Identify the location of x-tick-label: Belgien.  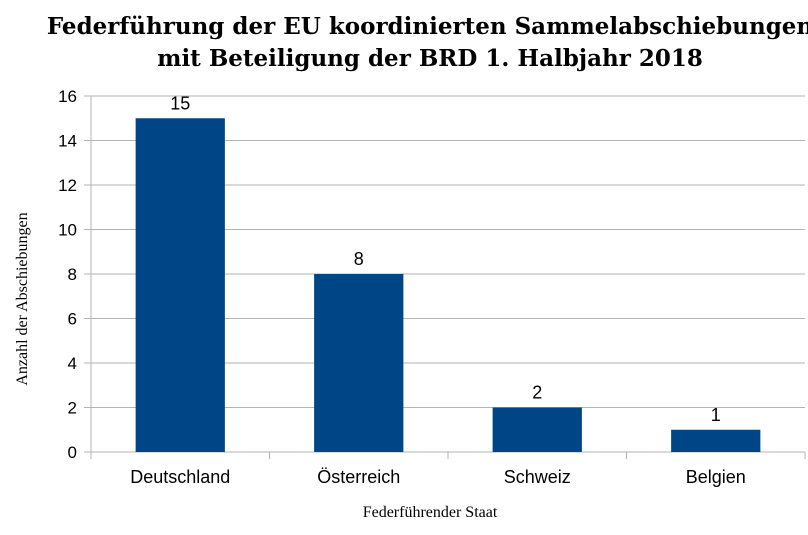
(716, 477).